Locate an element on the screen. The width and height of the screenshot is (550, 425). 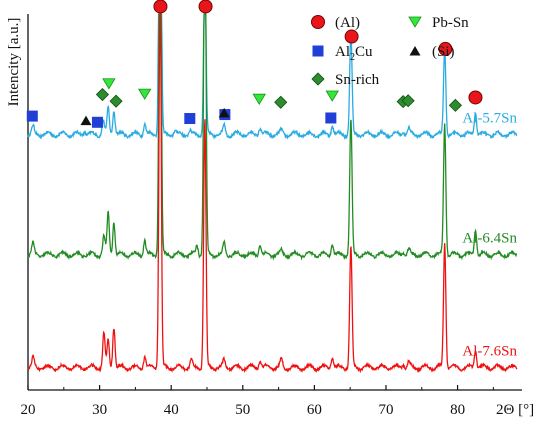
series-labels: Al-5.7Sn Al-6.4Sn Al-7.6Sn is located at coordinates (489, 234).